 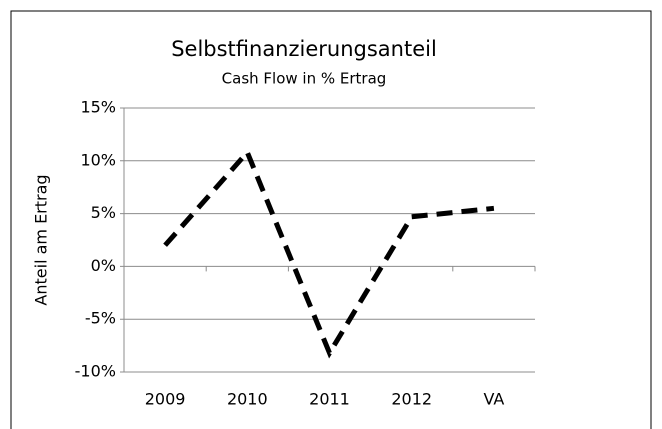 What do you see at coordinates (100, 318) in the screenshot?
I see `y-tick-label: -5%` at bounding box center [100, 318].